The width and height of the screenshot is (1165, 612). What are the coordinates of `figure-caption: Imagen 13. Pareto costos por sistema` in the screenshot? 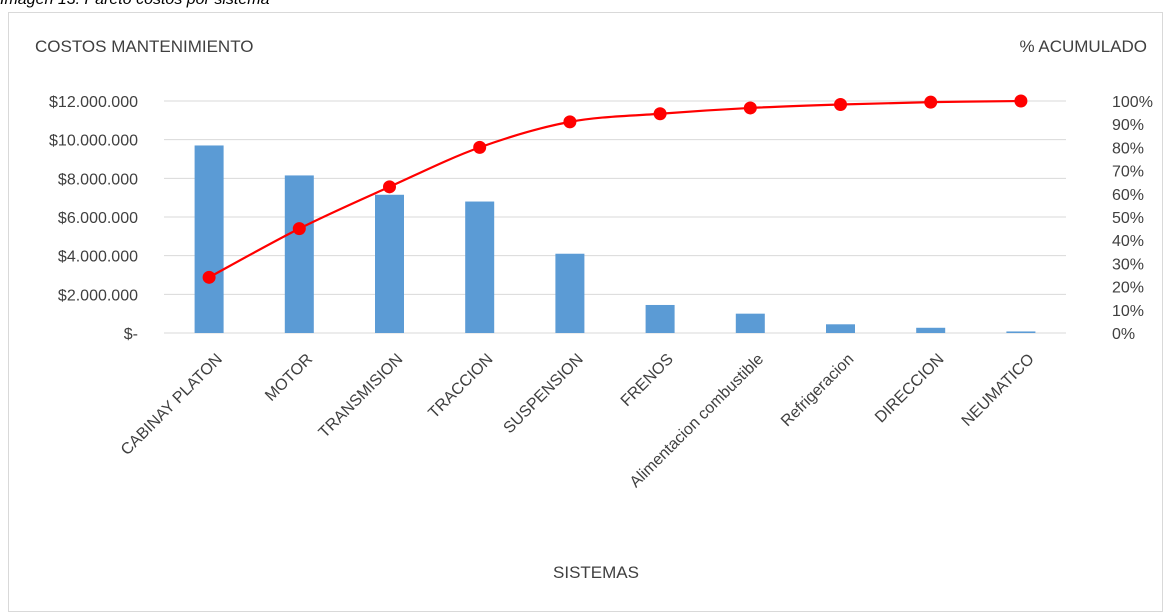 It's located at (134, 4).